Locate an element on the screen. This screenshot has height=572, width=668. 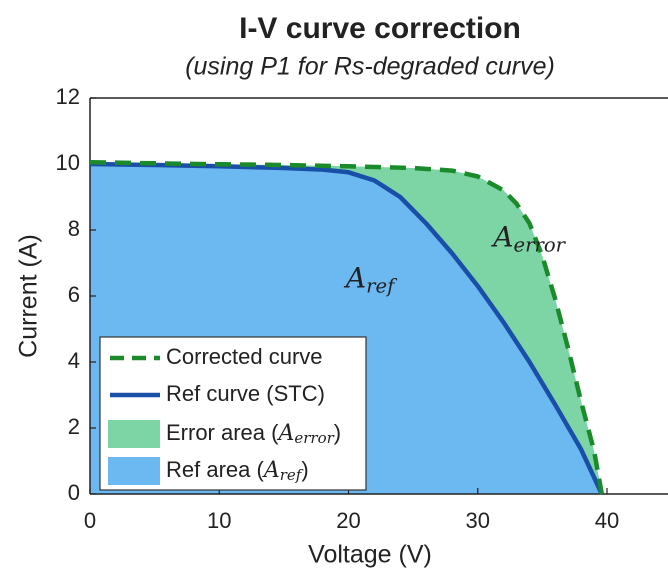
annotation: Aerror is located at coordinates (528, 238).